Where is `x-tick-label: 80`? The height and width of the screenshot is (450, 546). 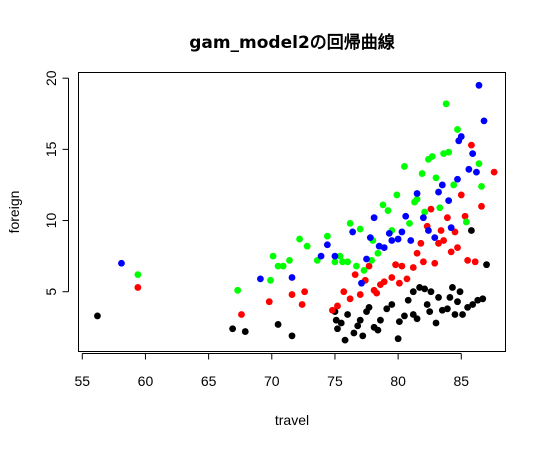
x-tick-label: 80 is located at coordinates (398, 381).